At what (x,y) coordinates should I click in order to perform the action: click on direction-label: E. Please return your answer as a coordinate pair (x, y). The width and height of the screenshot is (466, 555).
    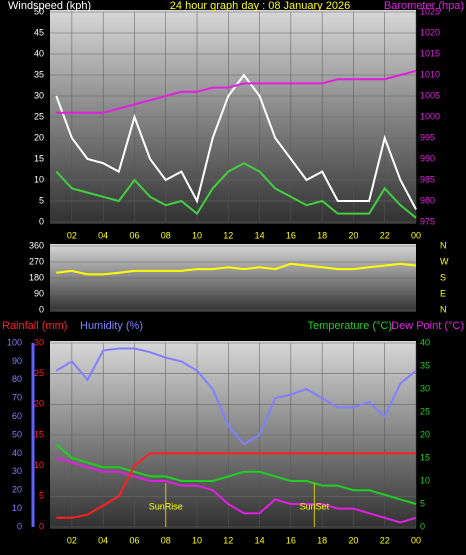
    Looking at the image, I should click on (443, 293).